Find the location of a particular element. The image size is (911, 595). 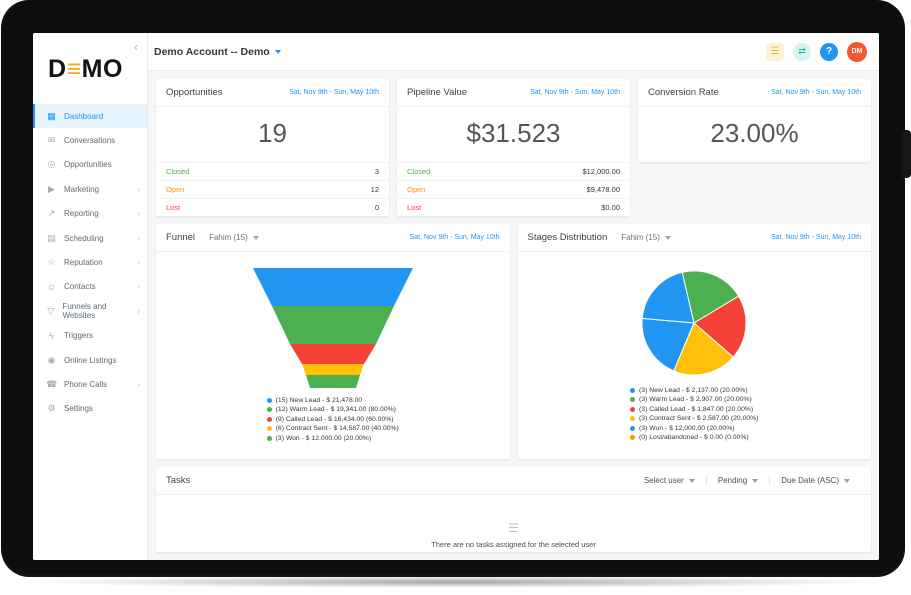

legend-label: (3) Won - $ 12,000.00 (20.00%) is located at coordinates (687, 428).